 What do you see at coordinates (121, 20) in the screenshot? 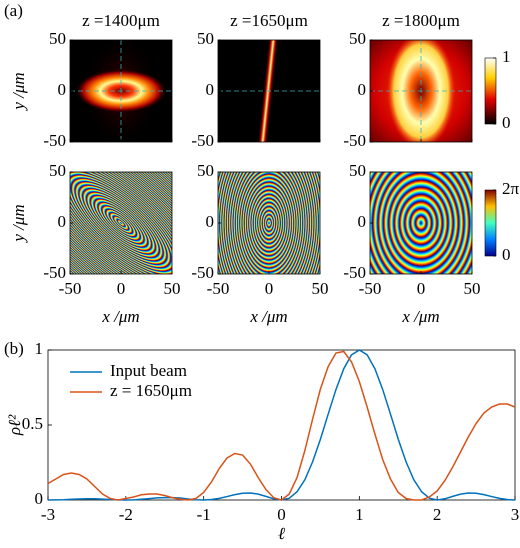
I see `panel-title: z =1400μm` at bounding box center [121, 20].